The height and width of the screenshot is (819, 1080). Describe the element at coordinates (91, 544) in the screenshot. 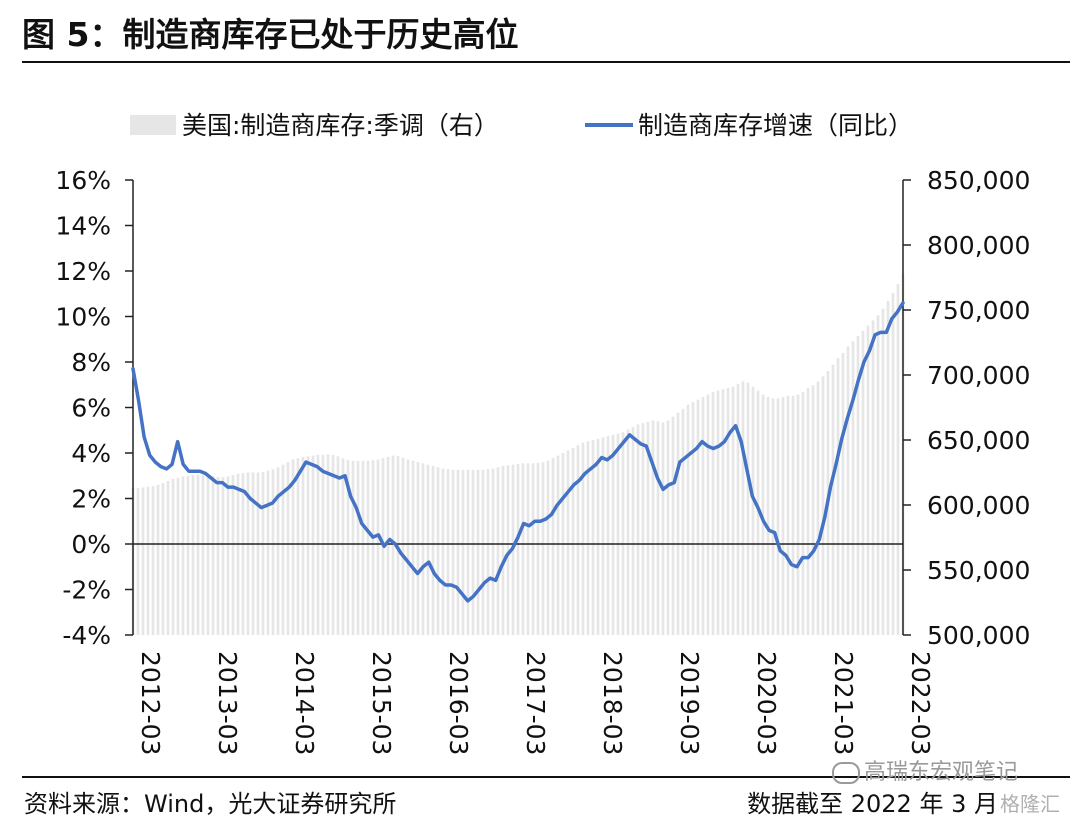

I see `left-tick-label: 0%` at that location.